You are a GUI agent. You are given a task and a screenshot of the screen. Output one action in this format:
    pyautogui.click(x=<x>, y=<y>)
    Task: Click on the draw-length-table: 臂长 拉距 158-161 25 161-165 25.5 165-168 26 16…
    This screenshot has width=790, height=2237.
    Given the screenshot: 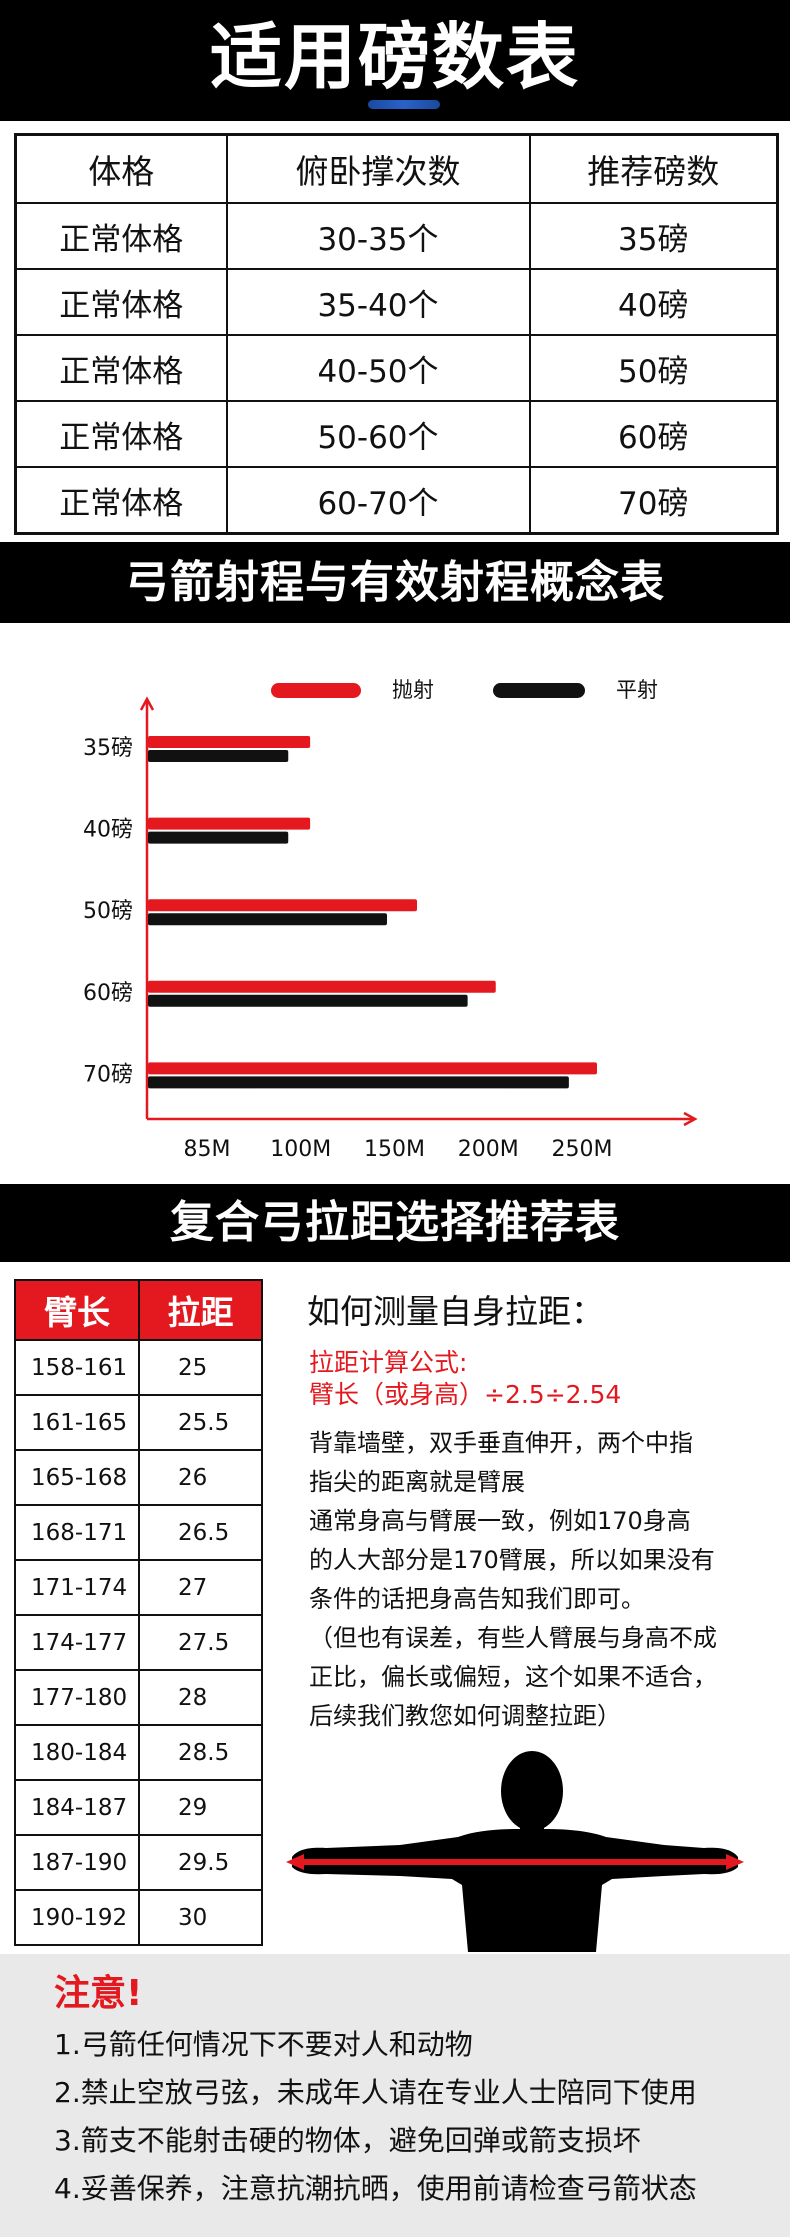 What is the action you would take?
    pyautogui.click(x=138, y=1612)
    